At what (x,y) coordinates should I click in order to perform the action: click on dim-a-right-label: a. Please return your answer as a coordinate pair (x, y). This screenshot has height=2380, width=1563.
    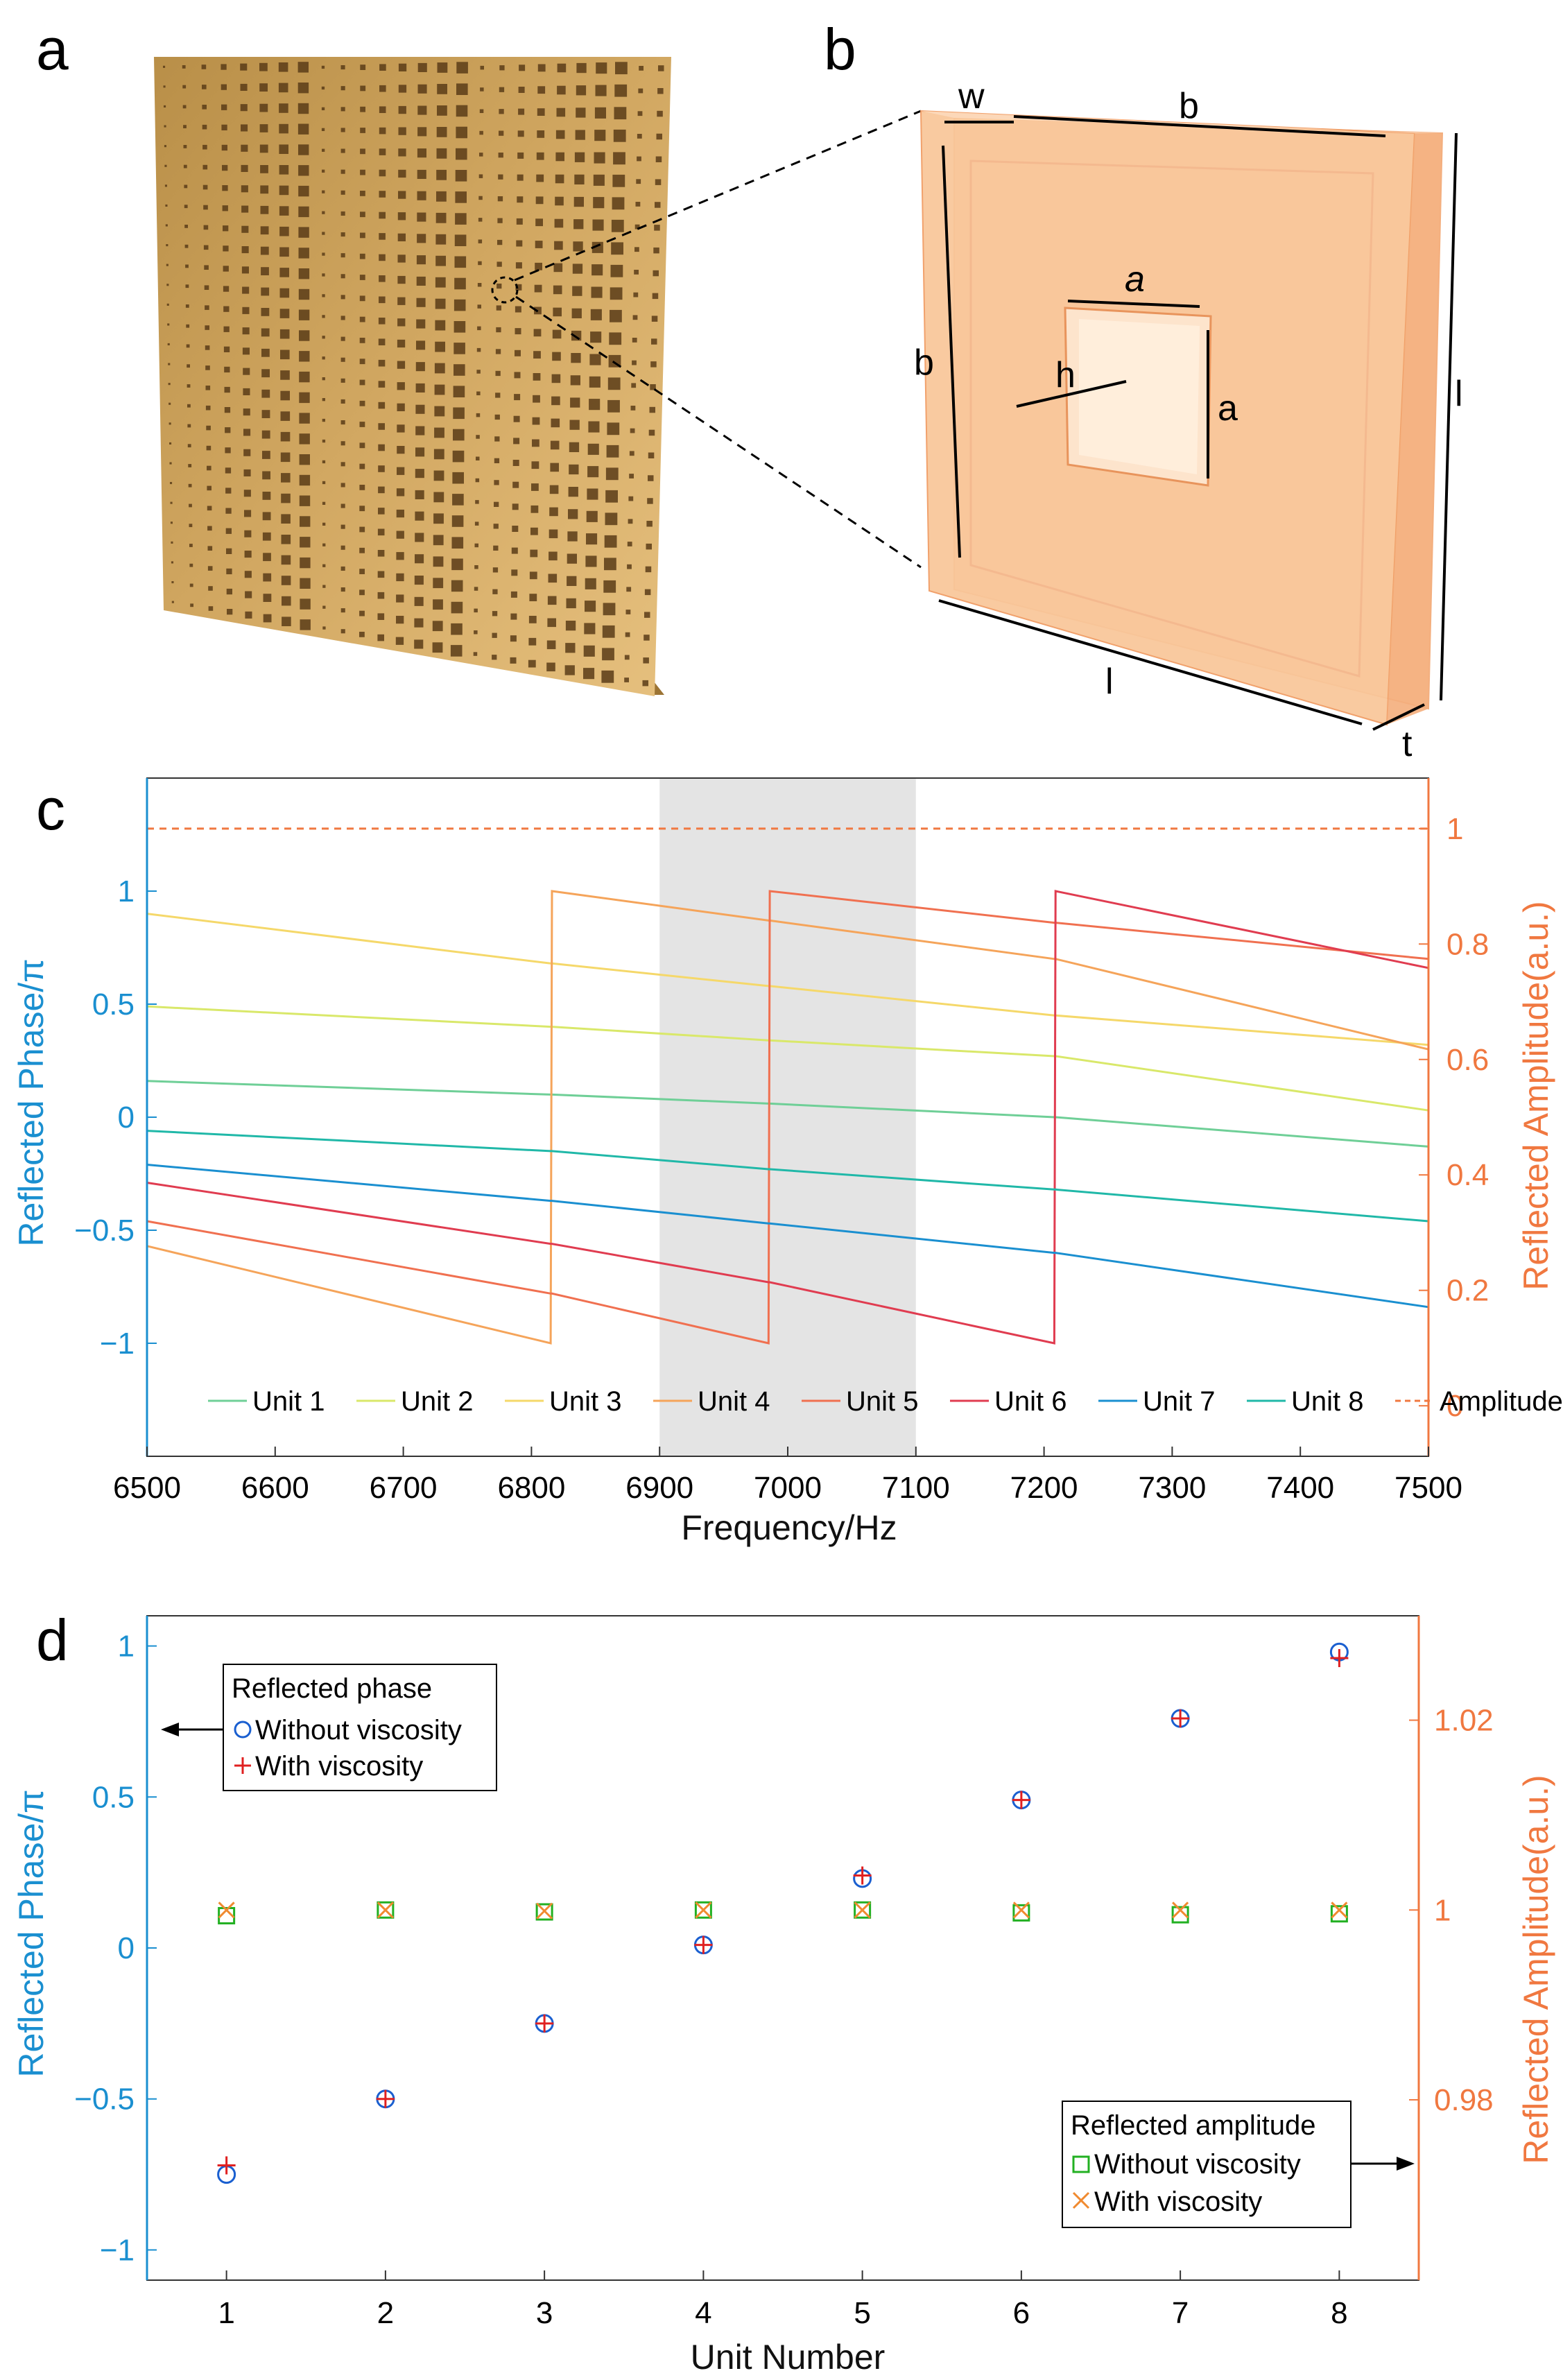
    Looking at the image, I should click on (1228, 408).